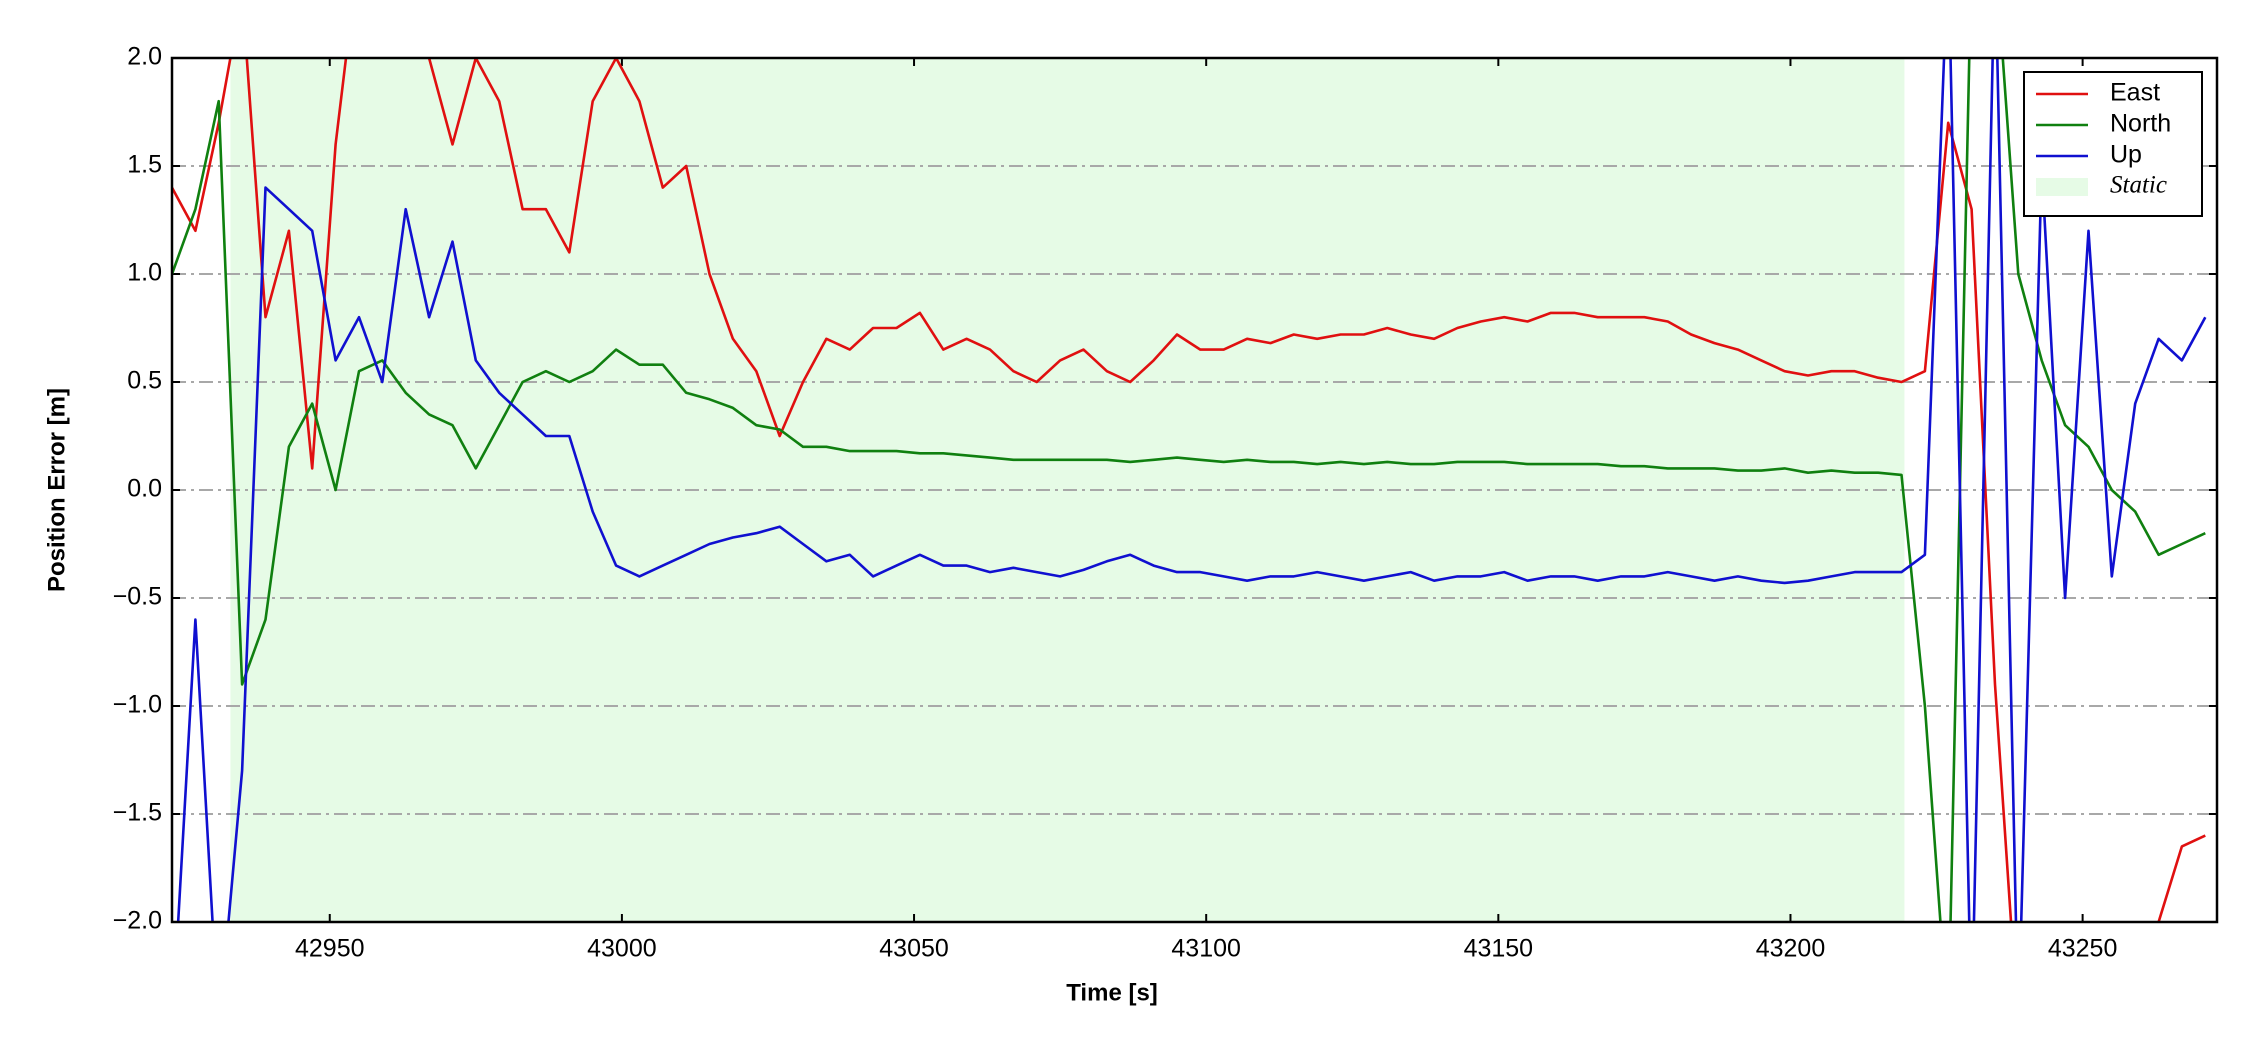 This screenshot has width=2250, height=1050. I want to click on x-tick-label: 43150, so click(1499, 949).